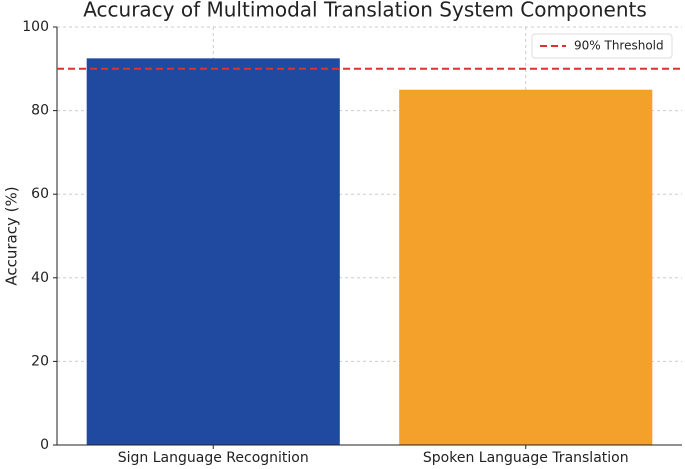 This screenshot has height=469, width=685. I want to click on y-tick-label: 100, so click(35, 27).